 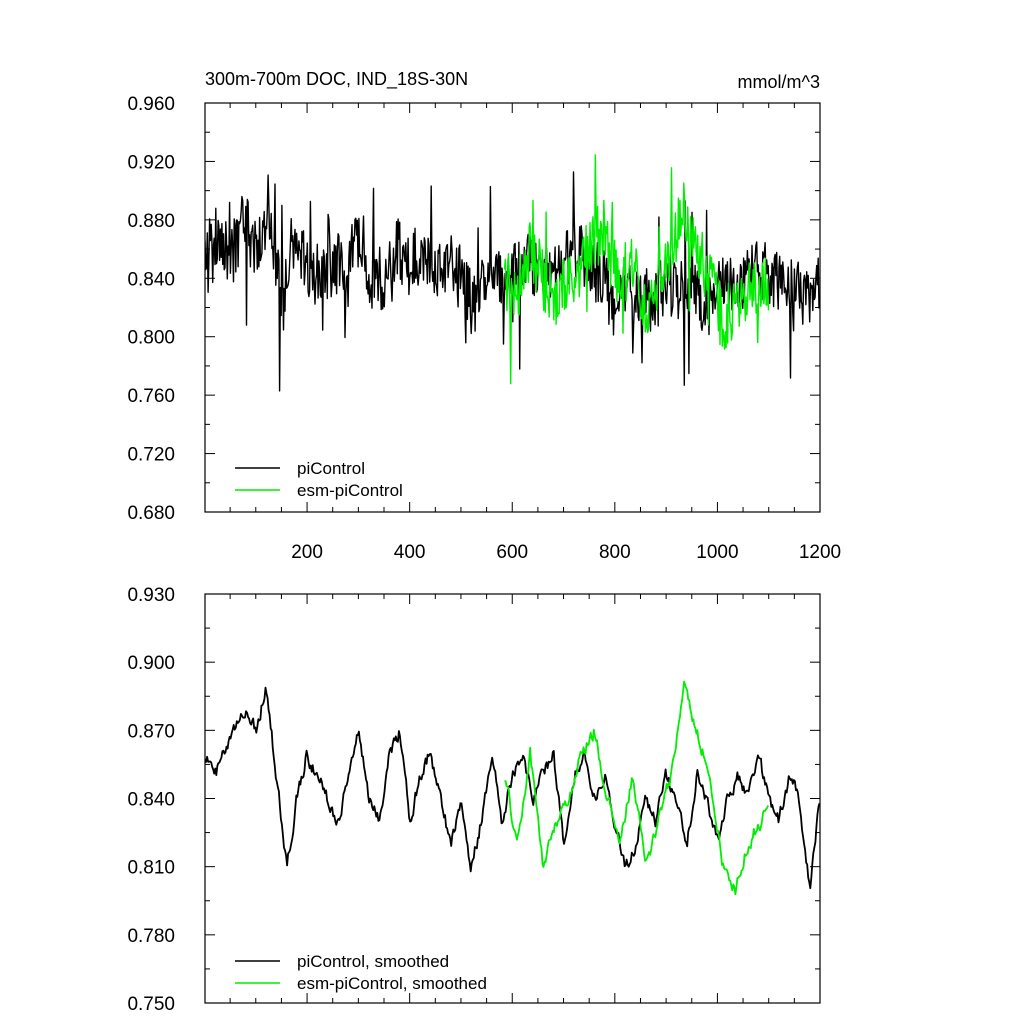 I want to click on x-tick-label: 200, so click(x=307, y=552).